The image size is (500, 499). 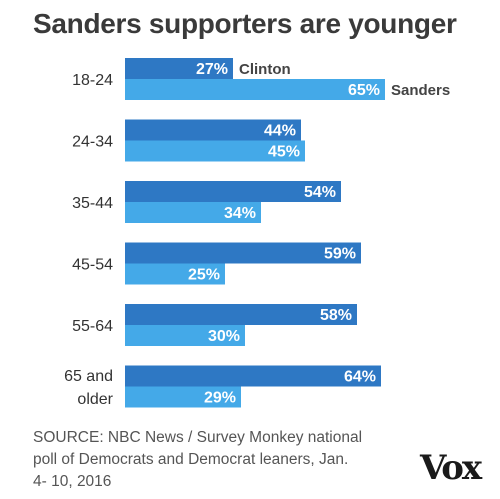 I want to click on category-label: 18-24, so click(x=92, y=80).